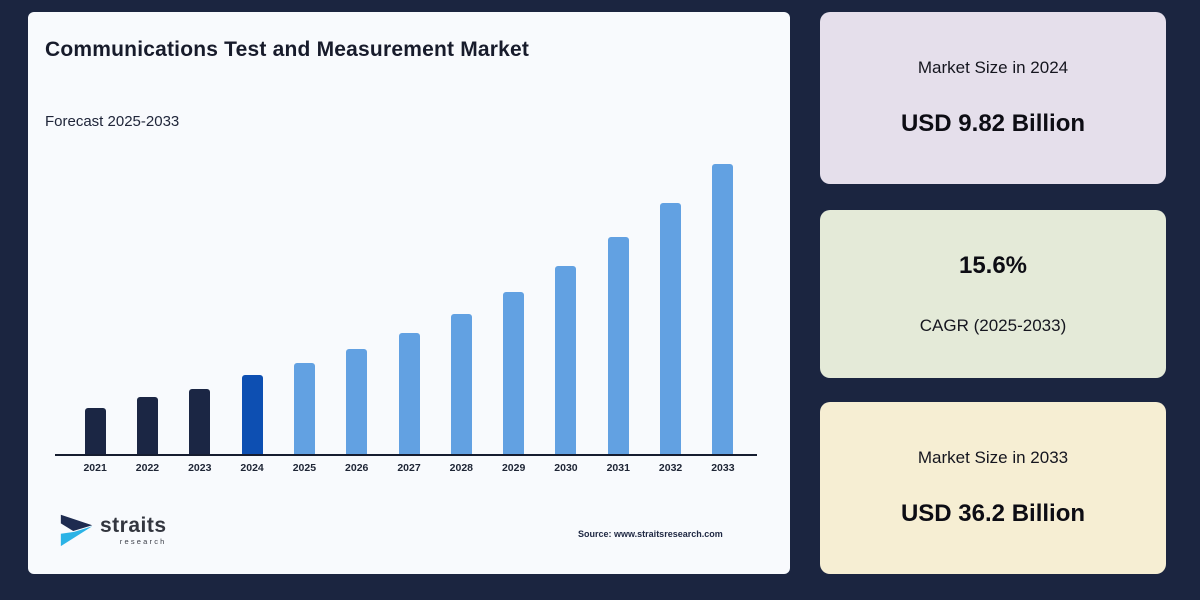 The height and width of the screenshot is (600, 1200). Describe the element at coordinates (461, 468) in the screenshot. I see `x-axis-label: 2028` at that location.